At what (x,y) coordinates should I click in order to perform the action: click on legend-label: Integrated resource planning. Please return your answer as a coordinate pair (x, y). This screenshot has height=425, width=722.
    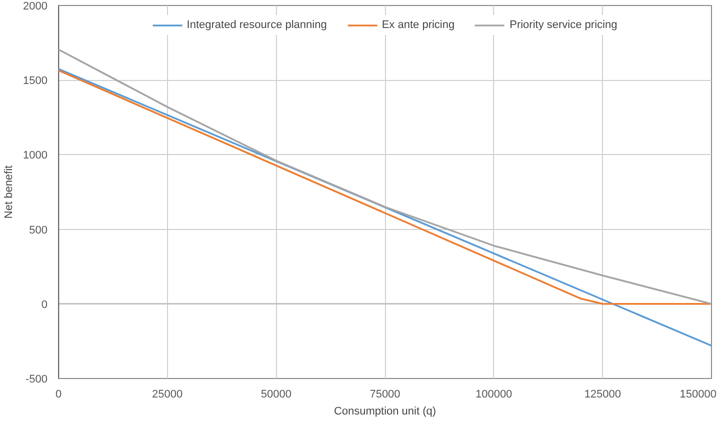
    Looking at the image, I should click on (256, 25).